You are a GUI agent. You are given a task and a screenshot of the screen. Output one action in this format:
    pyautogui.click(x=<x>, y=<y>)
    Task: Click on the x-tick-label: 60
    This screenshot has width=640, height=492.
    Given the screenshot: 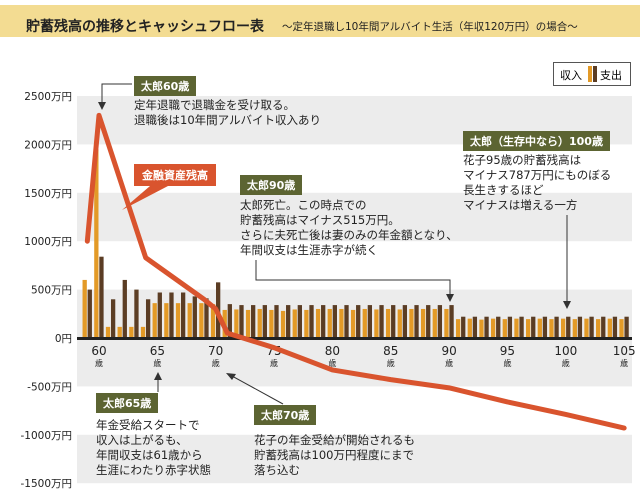 What is the action you would take?
    pyautogui.click(x=98, y=351)
    